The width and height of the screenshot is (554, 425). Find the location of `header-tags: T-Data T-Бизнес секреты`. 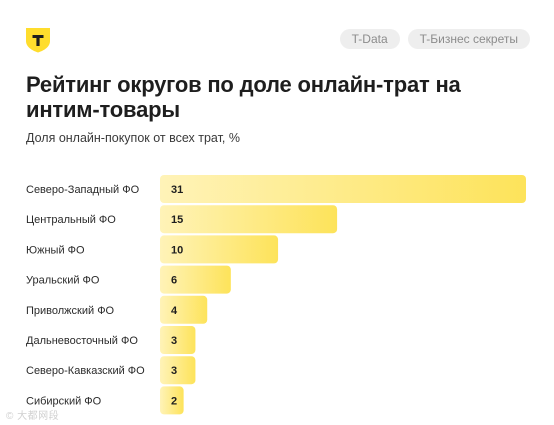

header-tags: T-Data T-Бизнес секреты is located at coordinates (434, 39).